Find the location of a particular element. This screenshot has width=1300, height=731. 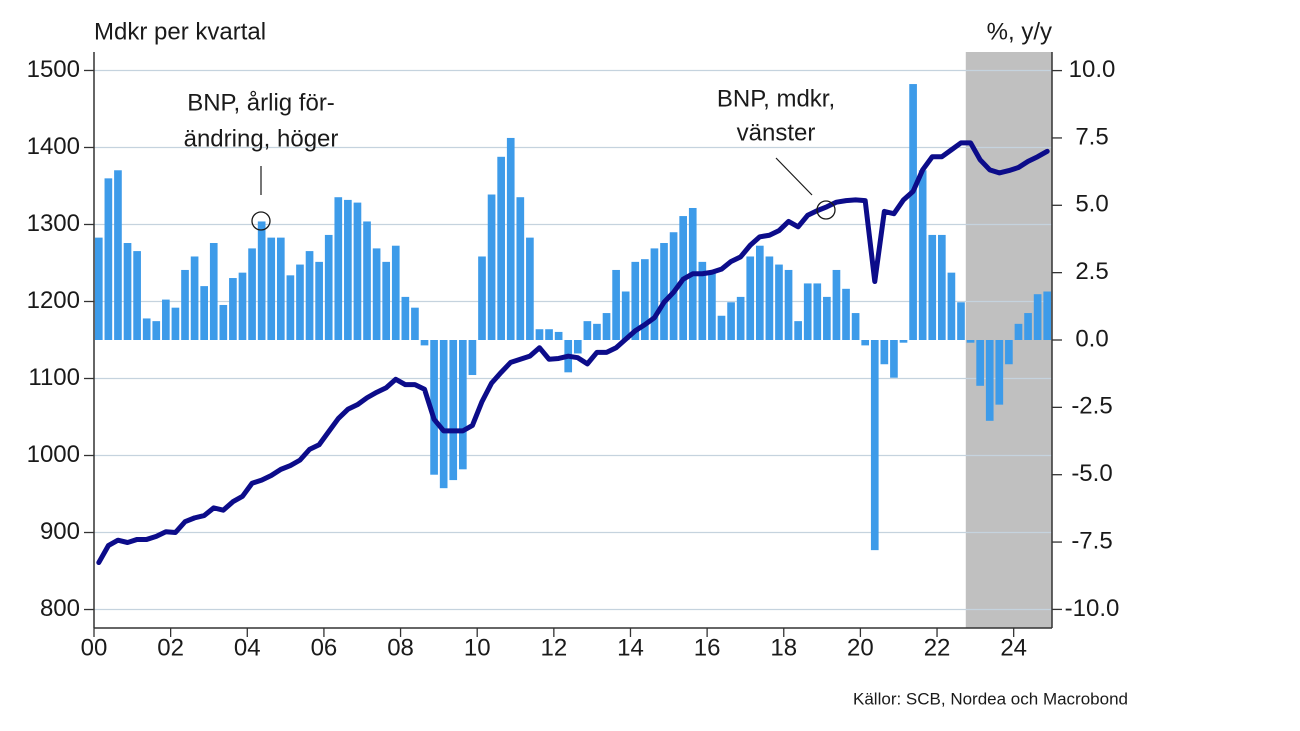

y-tick-label: 1400 is located at coordinates (53, 146).